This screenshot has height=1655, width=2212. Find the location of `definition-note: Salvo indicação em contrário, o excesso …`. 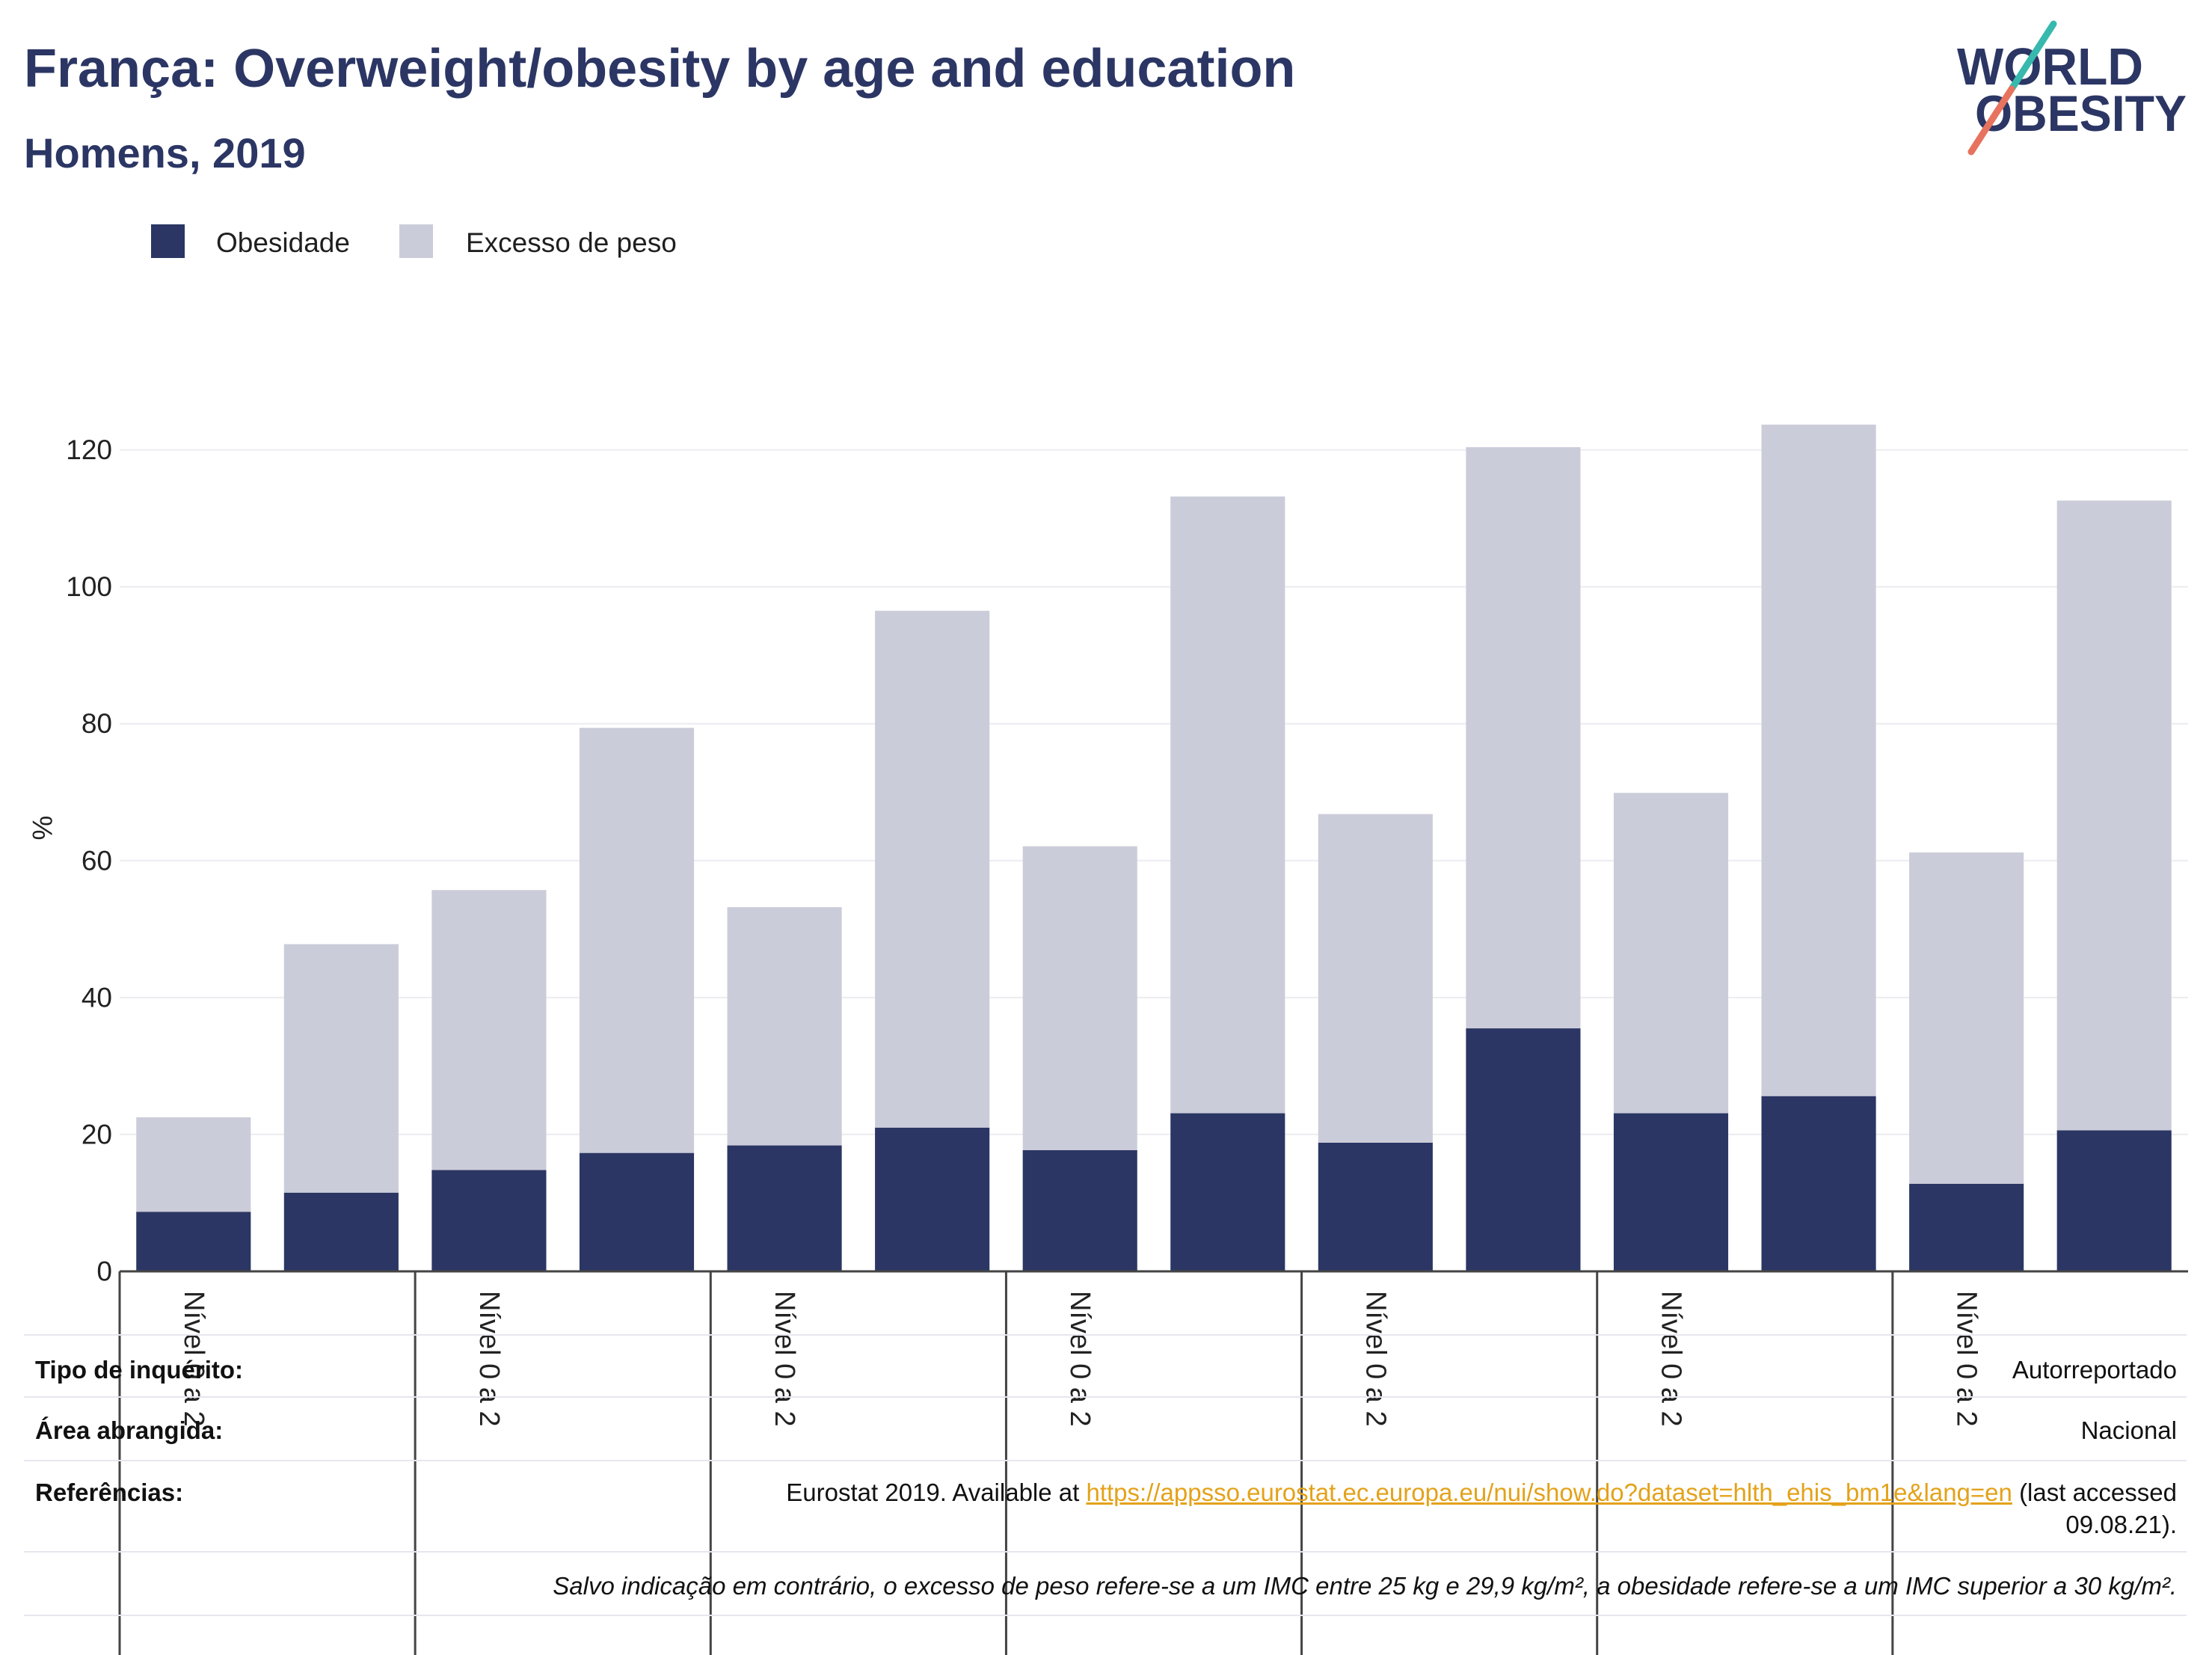

definition-note: Salvo indicação em contrário, o excesso … is located at coordinates (1365, 1586).